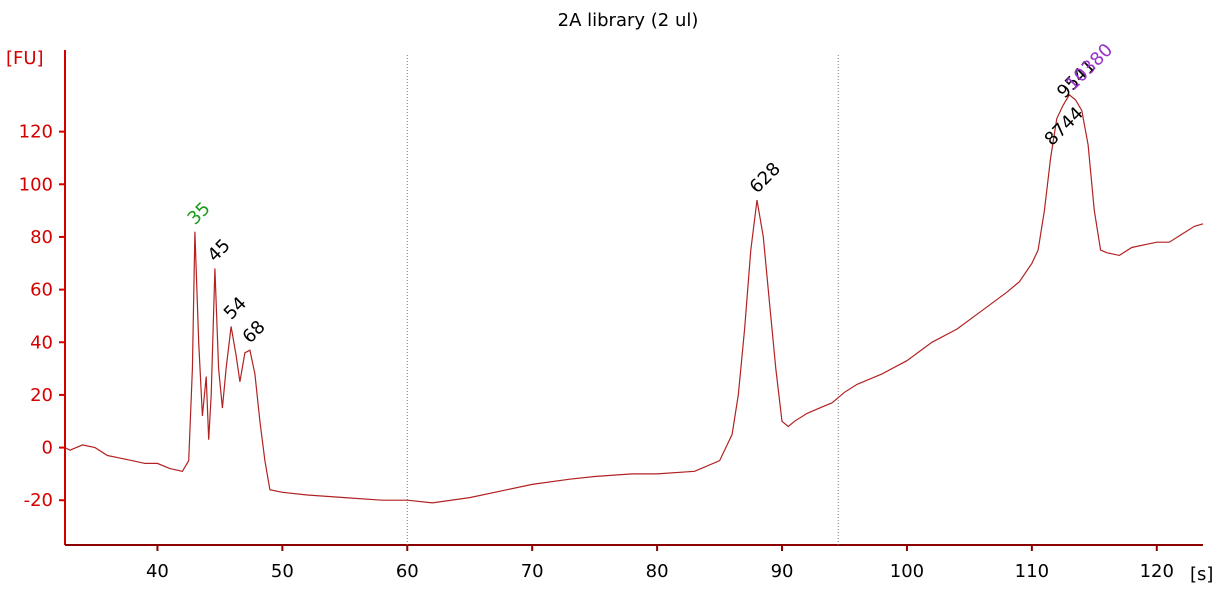 The width and height of the screenshot is (1216, 592). What do you see at coordinates (36, 184) in the screenshot?
I see `y-tick-label: 100` at bounding box center [36, 184].